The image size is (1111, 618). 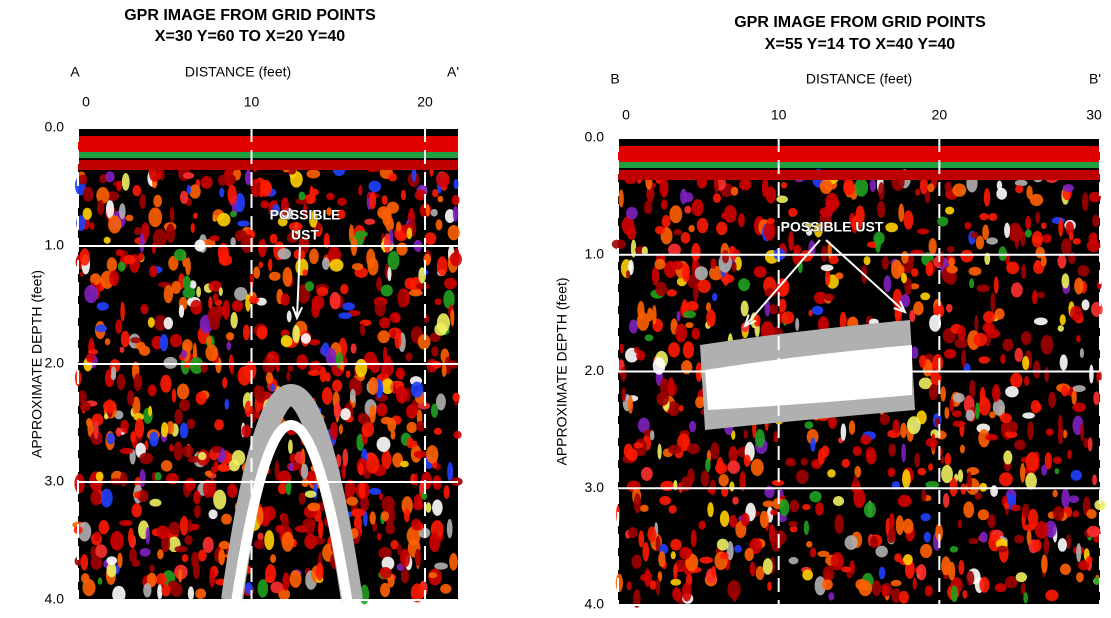 What do you see at coordinates (808, 377) in the screenshot?
I see `ust-reflection` at bounding box center [808, 377].